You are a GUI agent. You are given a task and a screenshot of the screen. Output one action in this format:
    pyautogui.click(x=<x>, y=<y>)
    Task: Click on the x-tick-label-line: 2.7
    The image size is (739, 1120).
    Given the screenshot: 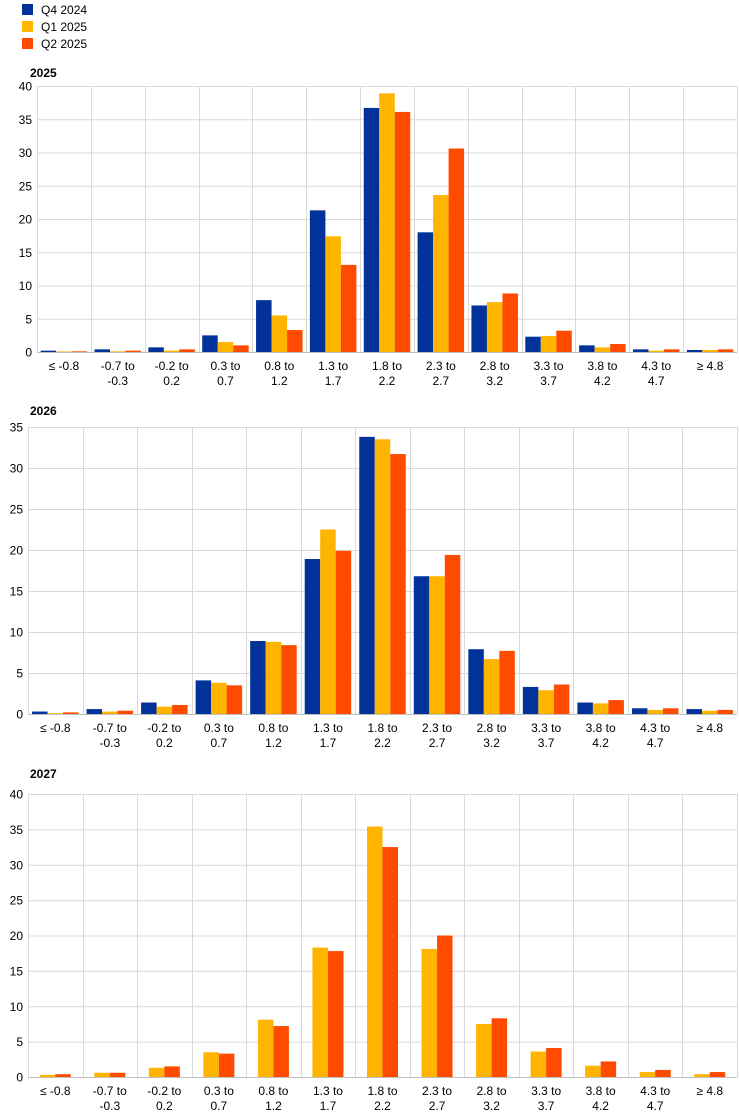 What is the action you would take?
    pyautogui.click(x=437, y=1106)
    